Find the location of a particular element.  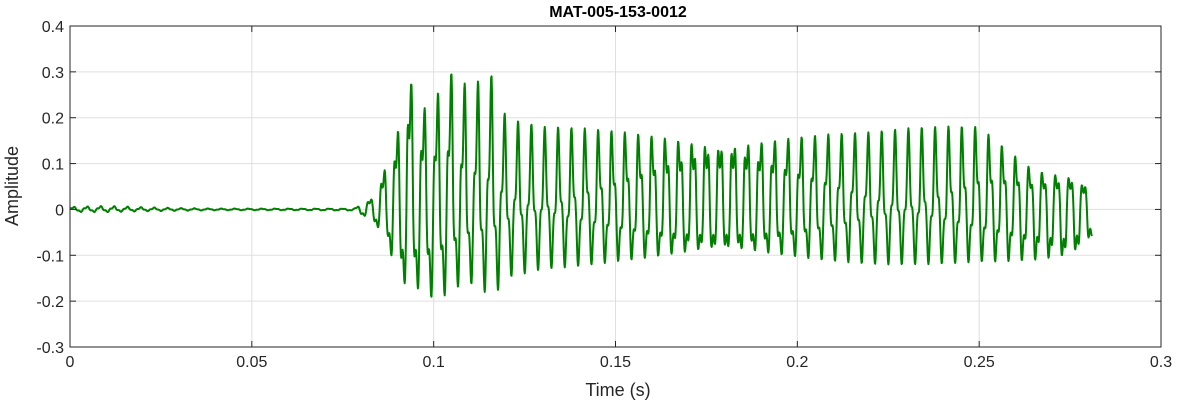

x-axis-label: Time (s) is located at coordinates (617, 390).